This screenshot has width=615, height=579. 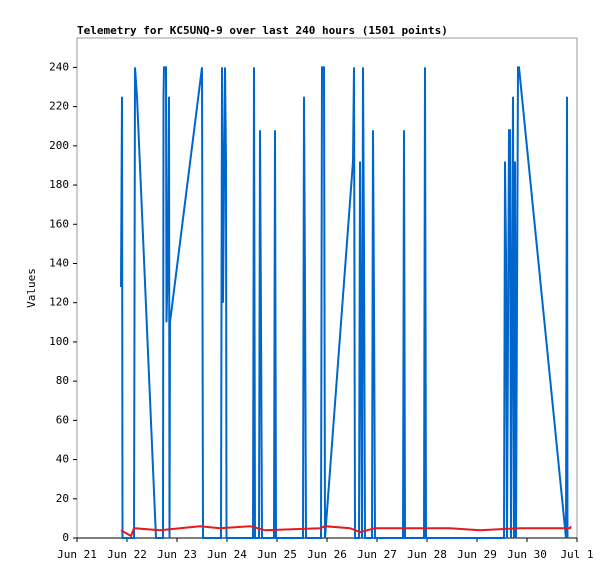 What do you see at coordinates (62, 459) in the screenshot?
I see `y-tick-label: 40` at bounding box center [62, 459].